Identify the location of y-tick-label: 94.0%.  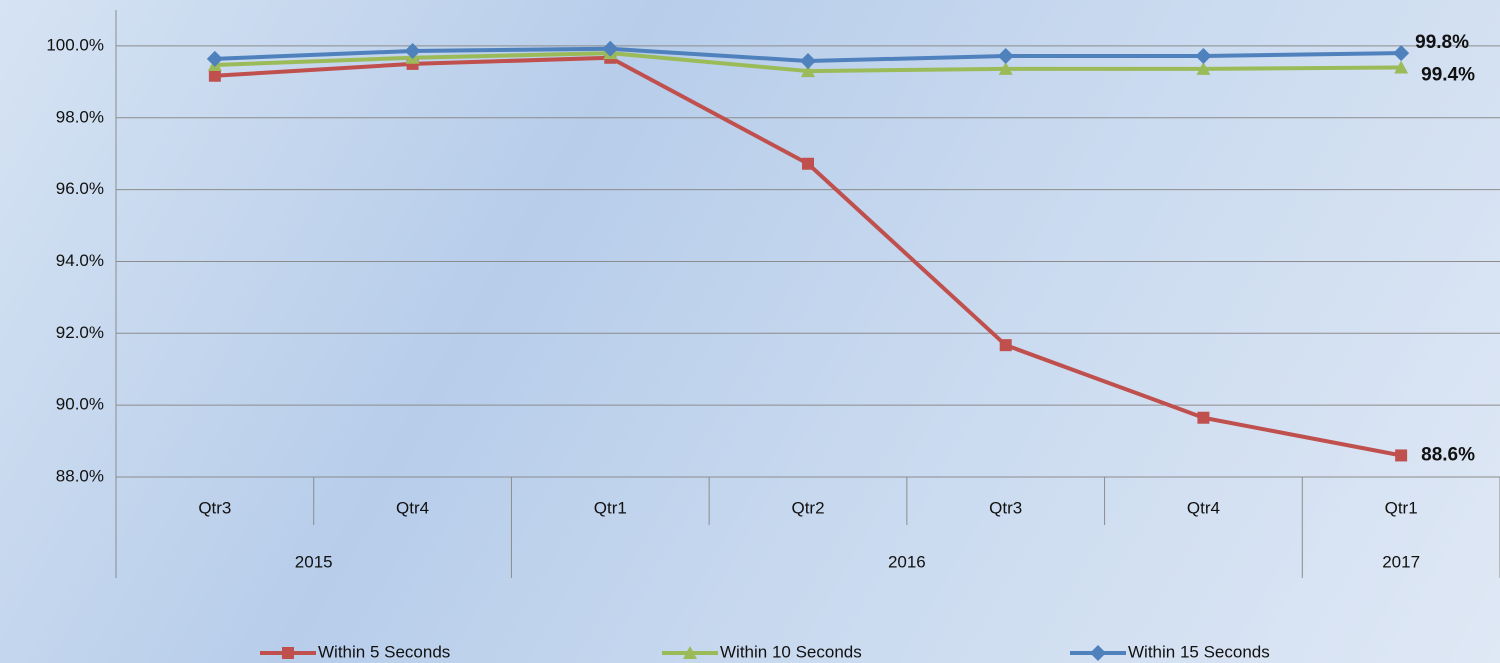
(80, 260).